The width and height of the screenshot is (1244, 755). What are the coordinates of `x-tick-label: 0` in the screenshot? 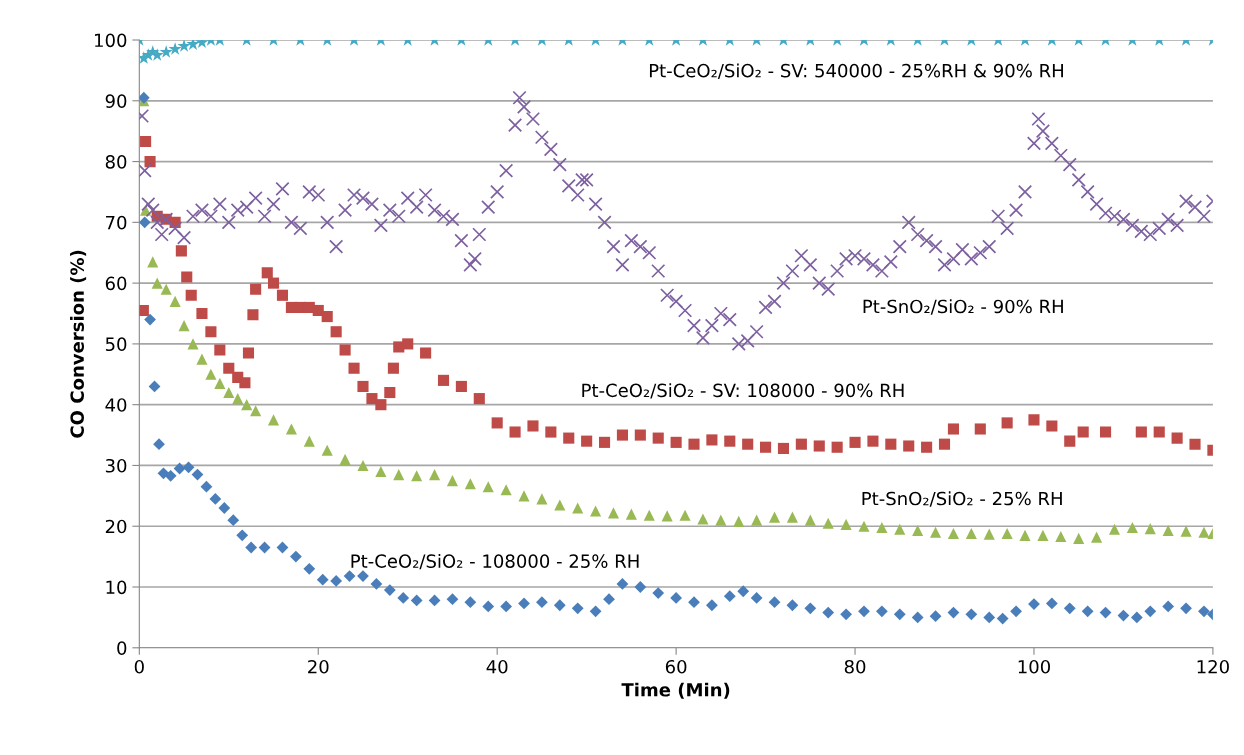 It's located at (139, 666).